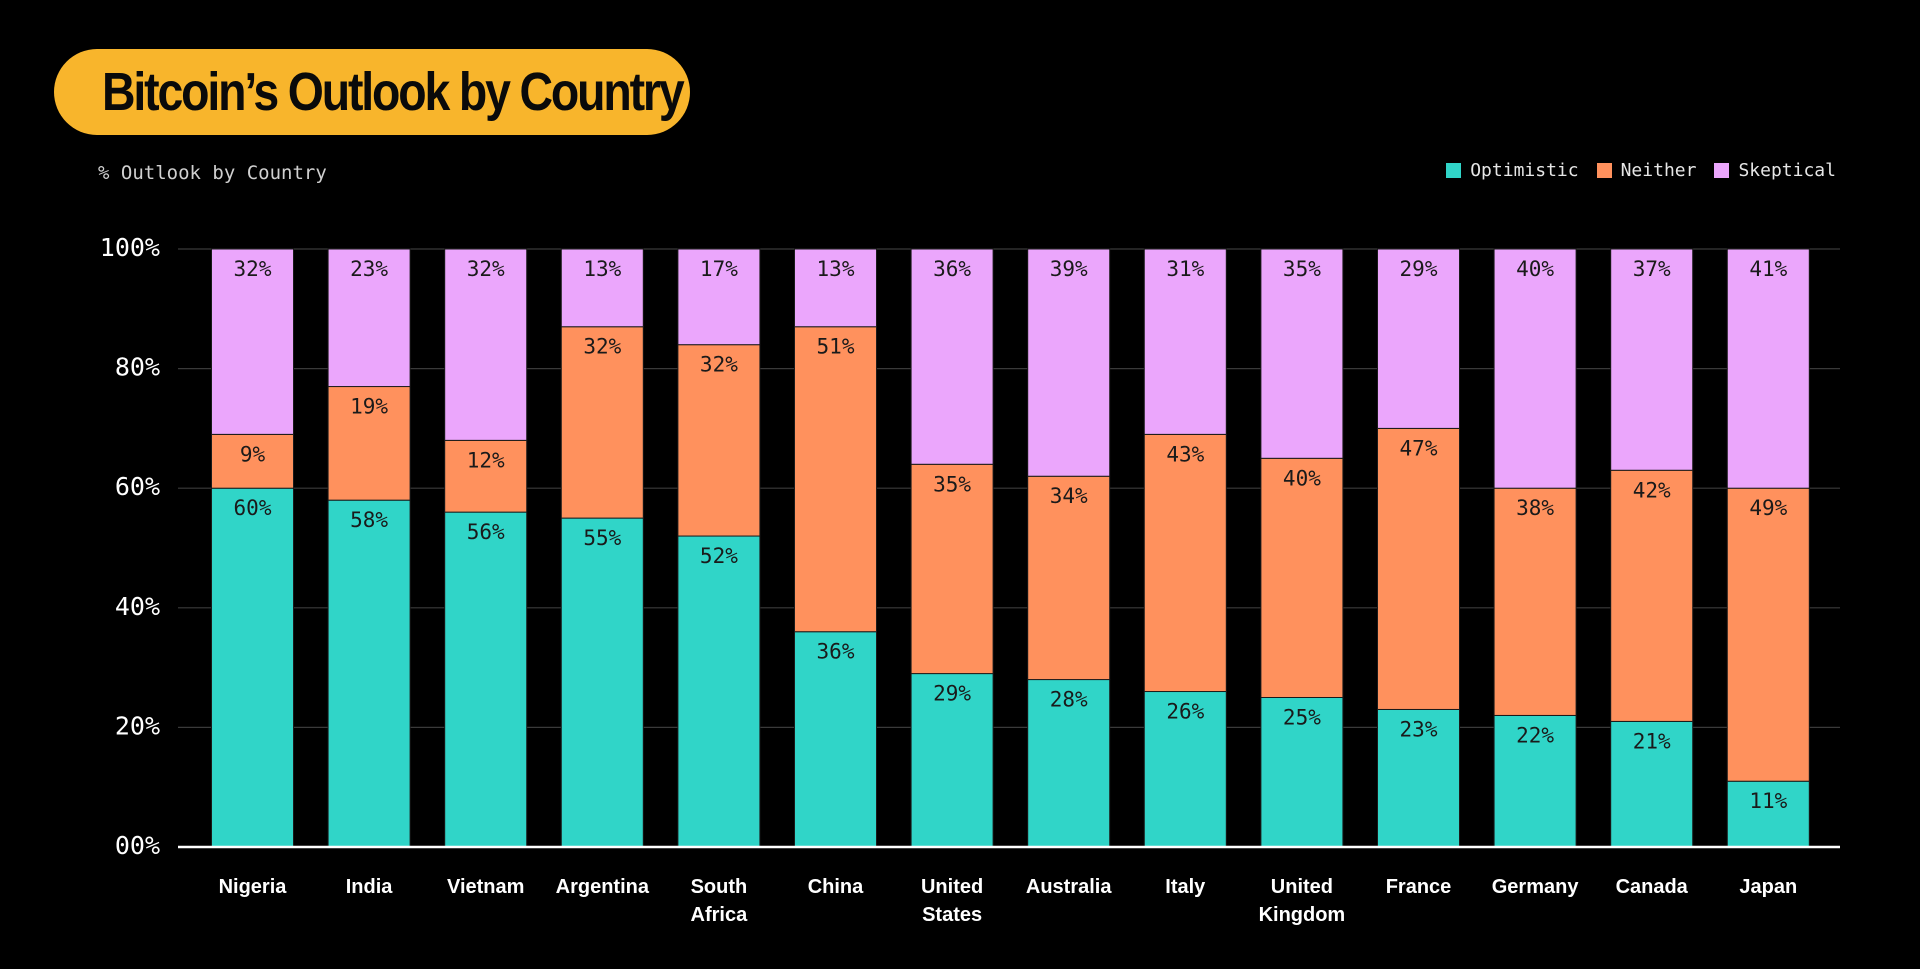 The width and height of the screenshot is (1920, 969). What do you see at coordinates (1069, 700) in the screenshot?
I see `data-label-optimistic: 28%` at bounding box center [1069, 700].